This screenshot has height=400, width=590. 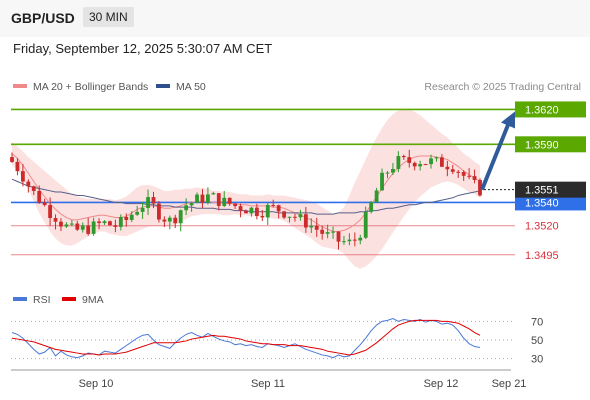 What do you see at coordinates (537, 341) in the screenshot?
I see `rsi-tick-label: 50` at bounding box center [537, 341].